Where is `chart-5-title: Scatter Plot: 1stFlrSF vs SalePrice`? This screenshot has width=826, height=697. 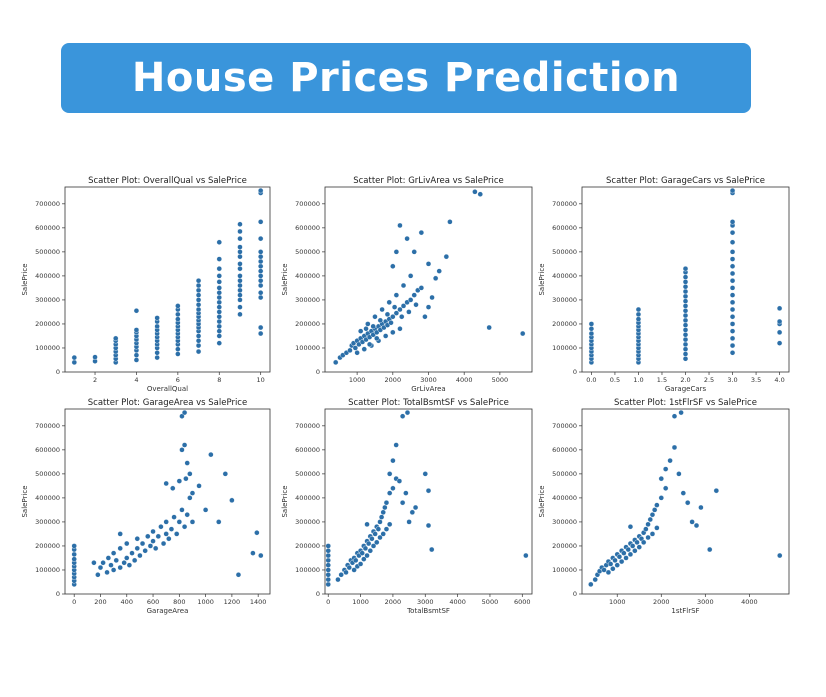 chart-5-title: Scatter Plot: 1stFlrSF vs SalePrice is located at coordinates (685, 403).